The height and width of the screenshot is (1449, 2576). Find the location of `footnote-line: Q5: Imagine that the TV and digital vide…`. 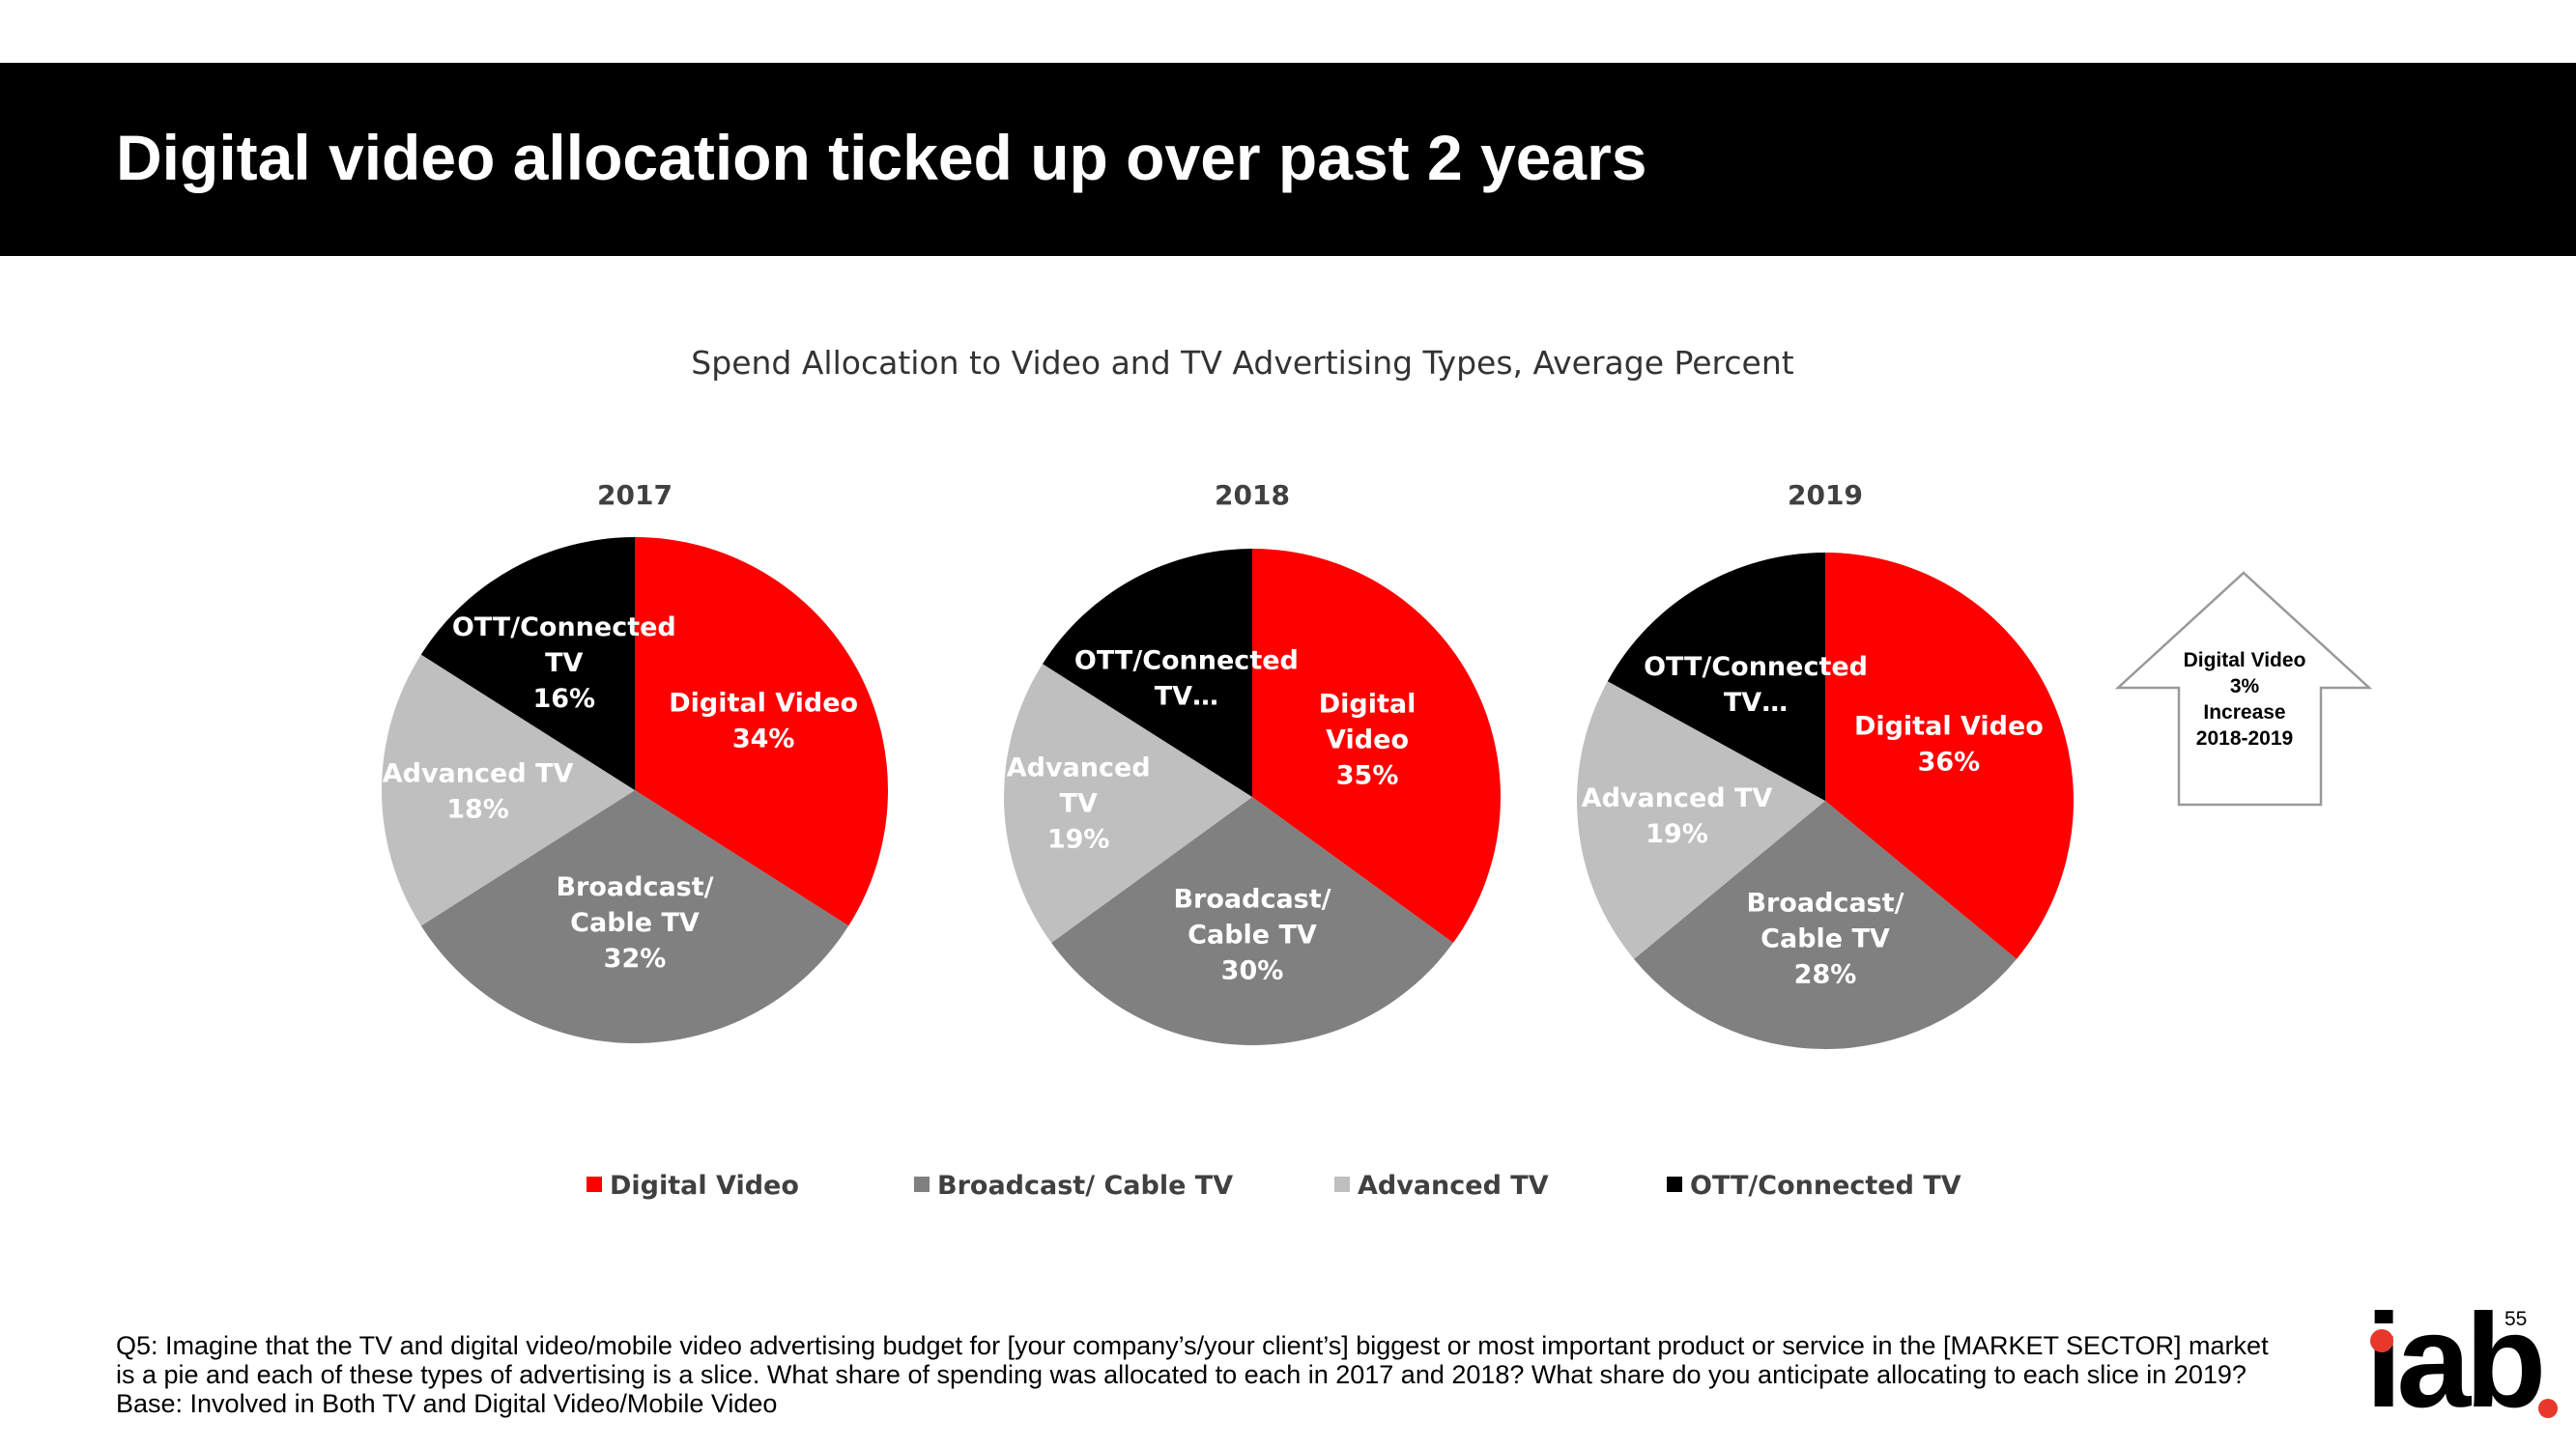

footnote-line: Q5: Imagine that the TV and digital vide… is located at coordinates (1193, 1345).